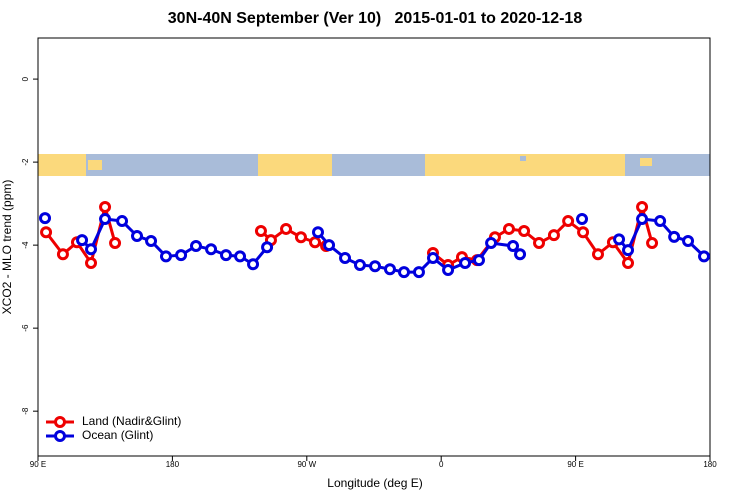 This screenshot has height=500, width=750. I want to click on legend-label: Ocean (Glint), so click(117, 435).